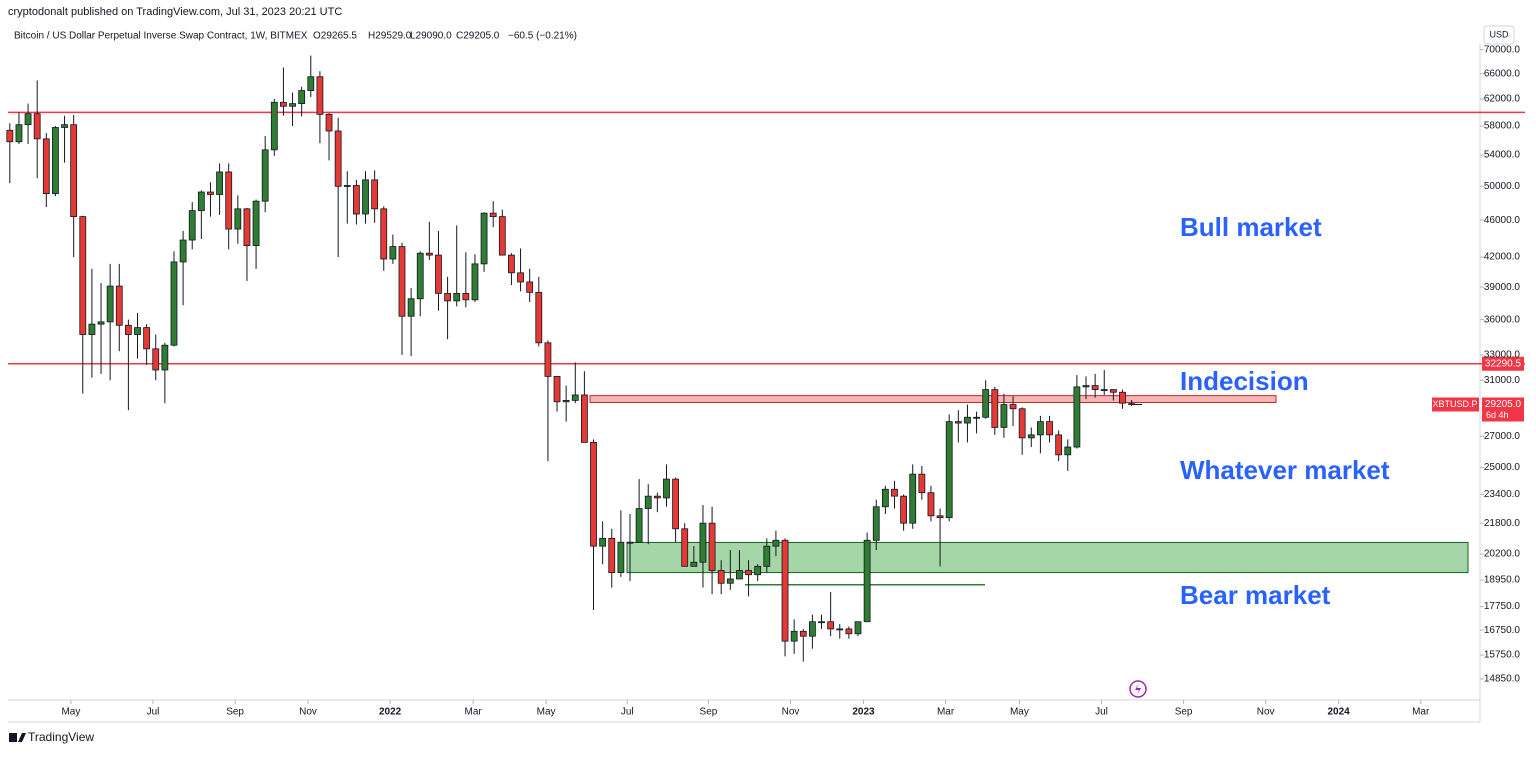 This screenshot has width=1536, height=758. Describe the element at coordinates (1502, 494) in the screenshot. I see `y-tick-label: 23400.0` at that location.